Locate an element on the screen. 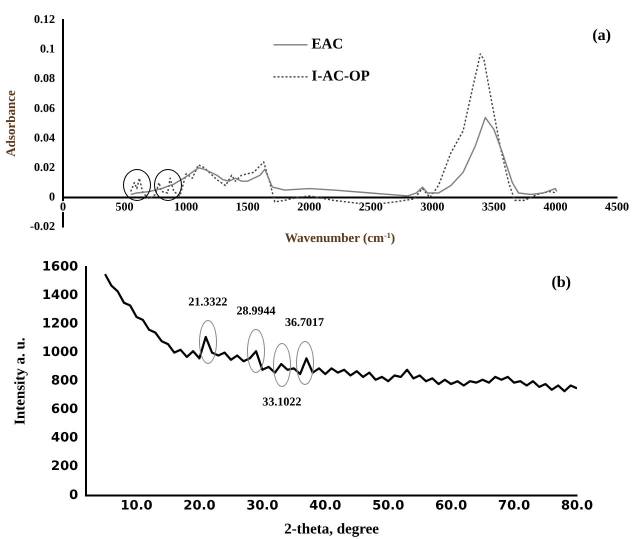  annotation: (a) is located at coordinates (601, 35).